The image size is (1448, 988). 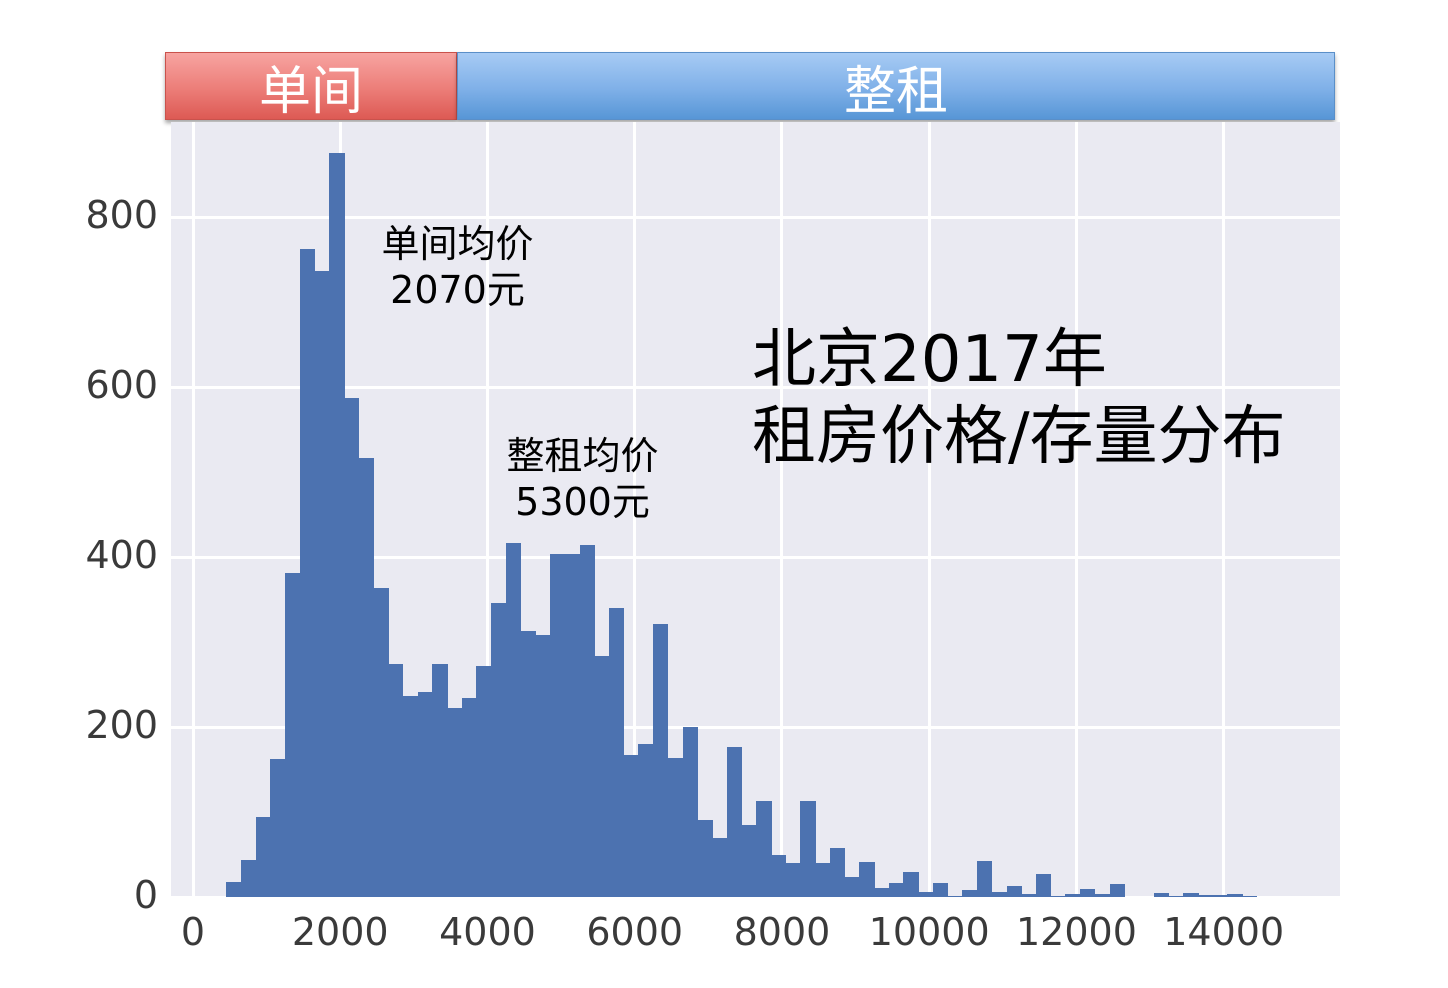 What do you see at coordinates (121, 725) in the screenshot?
I see `y-tick-label: 200` at bounding box center [121, 725].